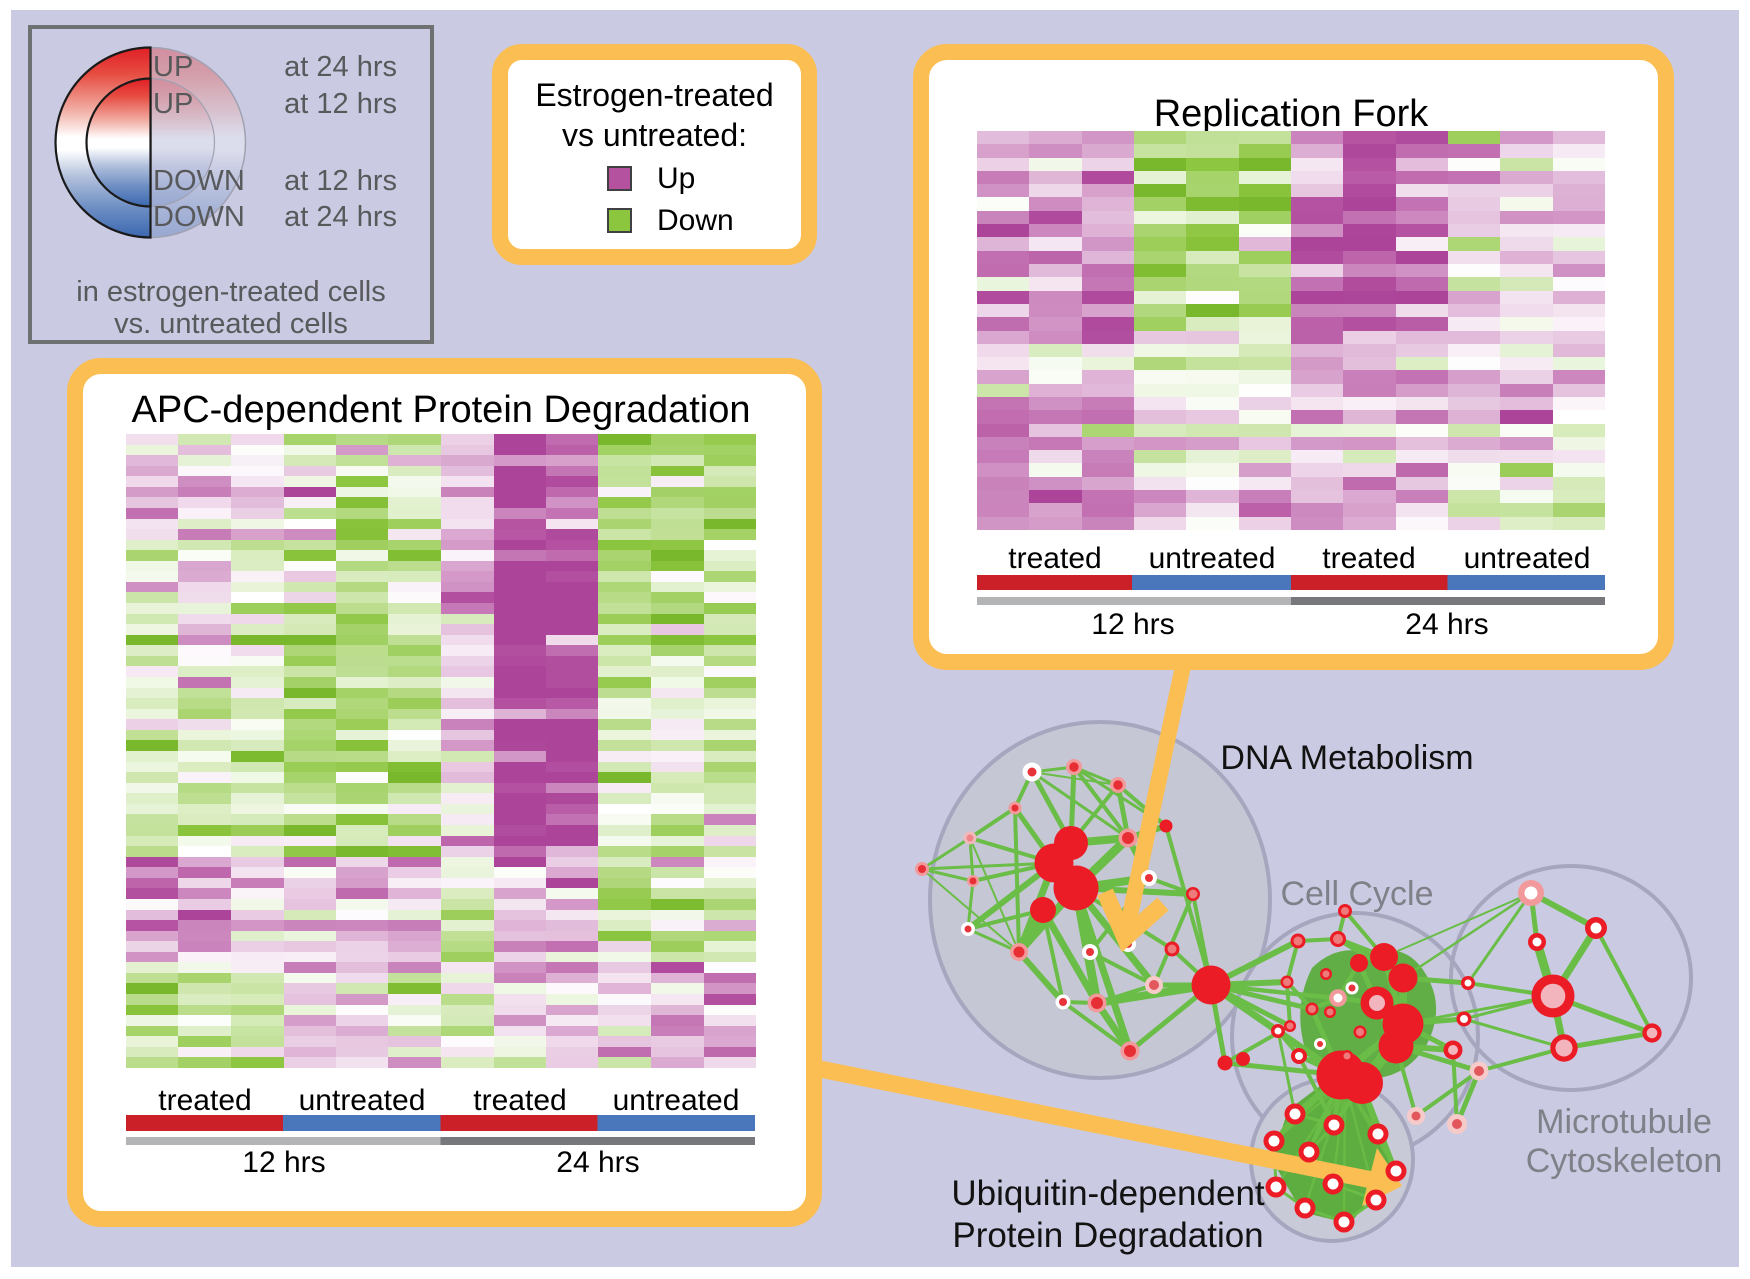 The width and height of the screenshot is (1750, 1279). What do you see at coordinates (1346, 758) in the screenshot?
I see `svg-text: DNA Metabolism` at bounding box center [1346, 758].